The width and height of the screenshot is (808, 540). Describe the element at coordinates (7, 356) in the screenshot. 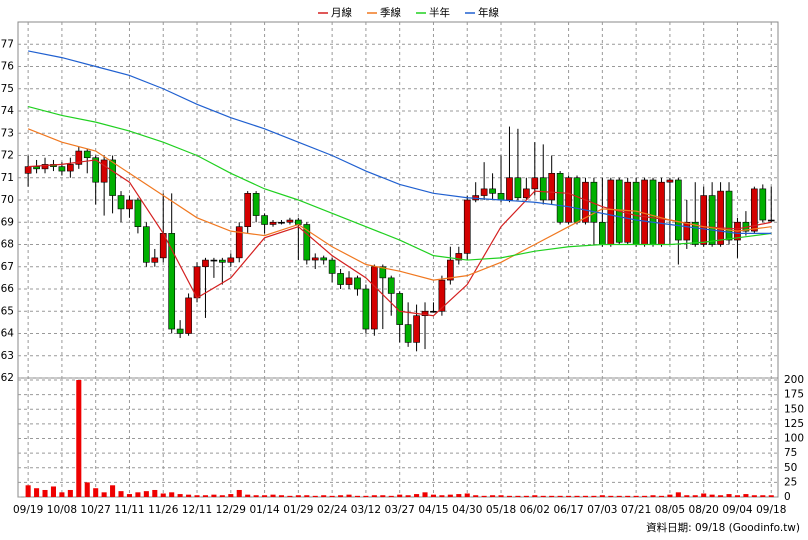

I see `y-tick-label: 63` at that location.